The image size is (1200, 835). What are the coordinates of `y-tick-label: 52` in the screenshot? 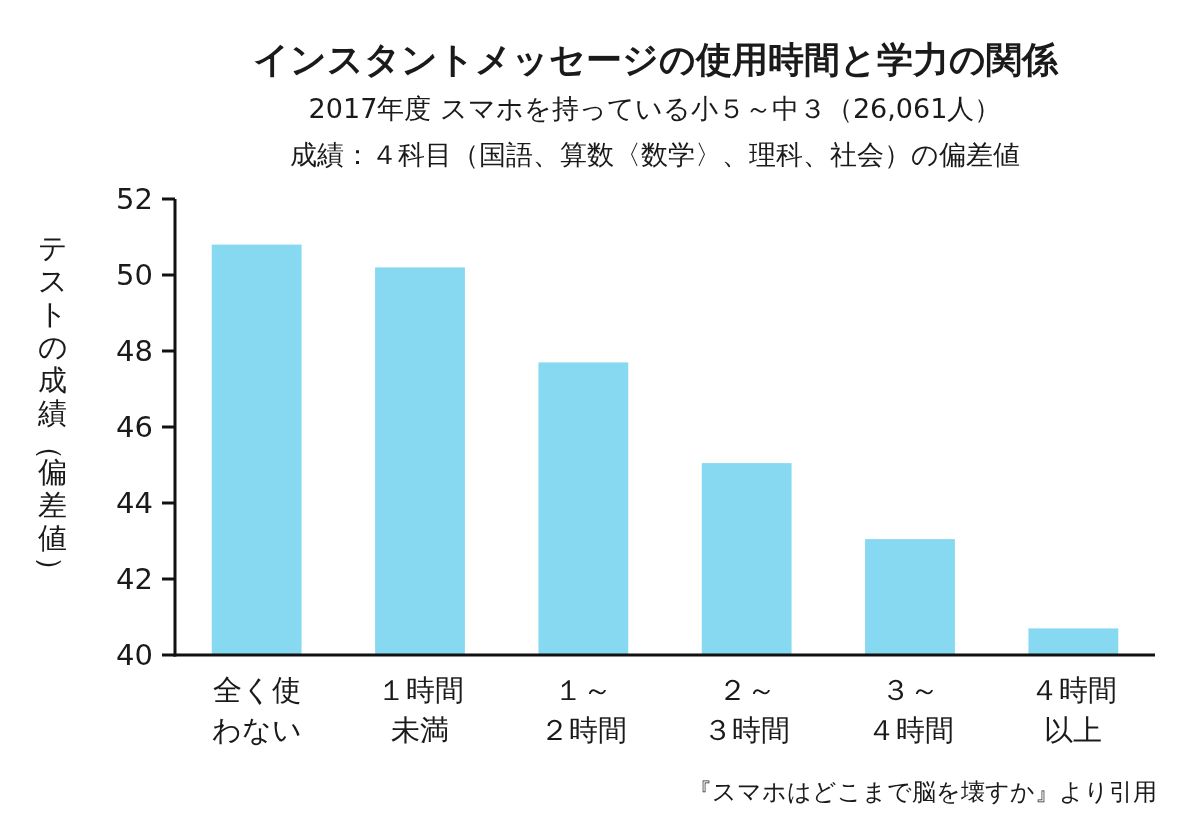 It's located at (134, 199).